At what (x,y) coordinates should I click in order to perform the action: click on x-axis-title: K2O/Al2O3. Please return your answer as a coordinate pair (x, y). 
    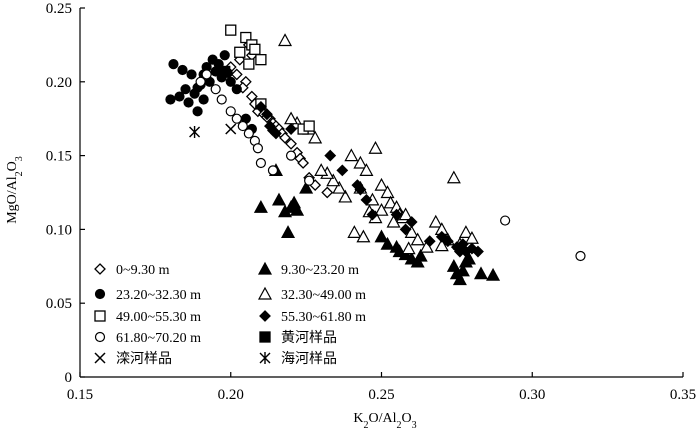
    Looking at the image, I should click on (384, 421).